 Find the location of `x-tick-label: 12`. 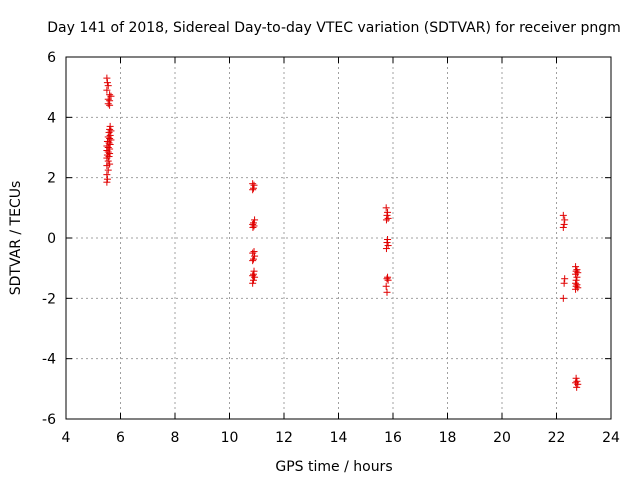

x-tick-label: 12 is located at coordinates (284, 438).